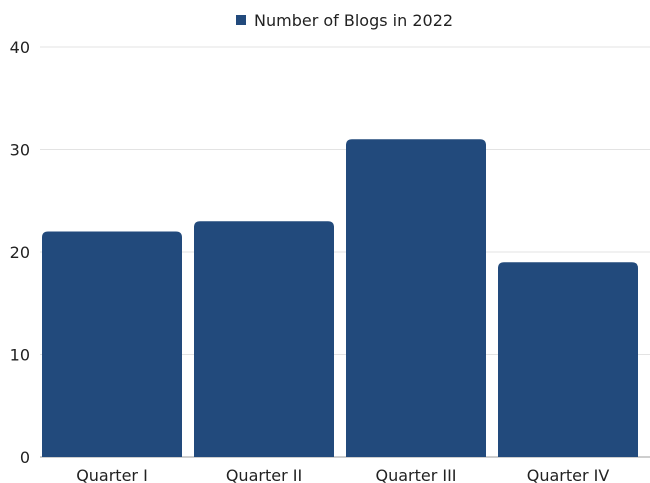 This screenshot has width=650, height=483. What do you see at coordinates (112, 344) in the screenshot?
I see `bar-quarter-i` at bounding box center [112, 344].